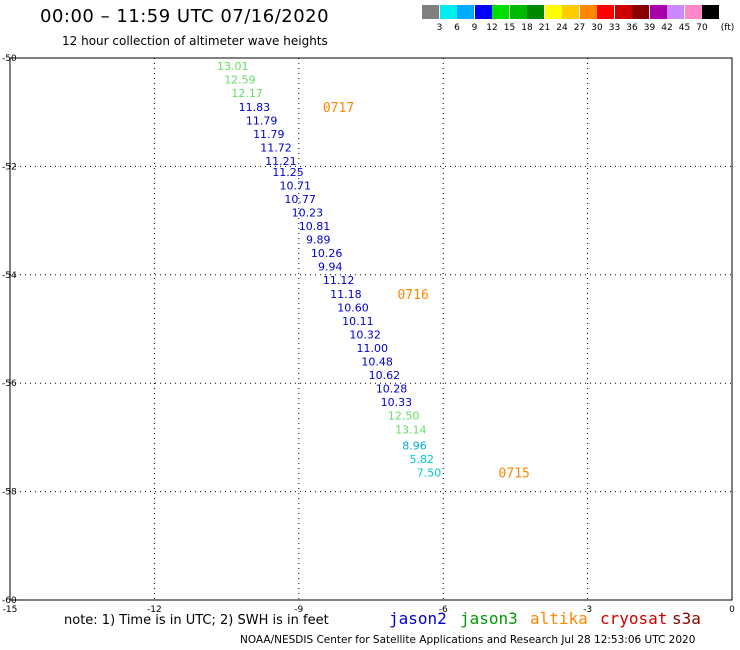 The image size is (740, 650). What do you see at coordinates (339, 280) in the screenshot?
I see `wave-height-label: 11.12` at bounding box center [339, 280].